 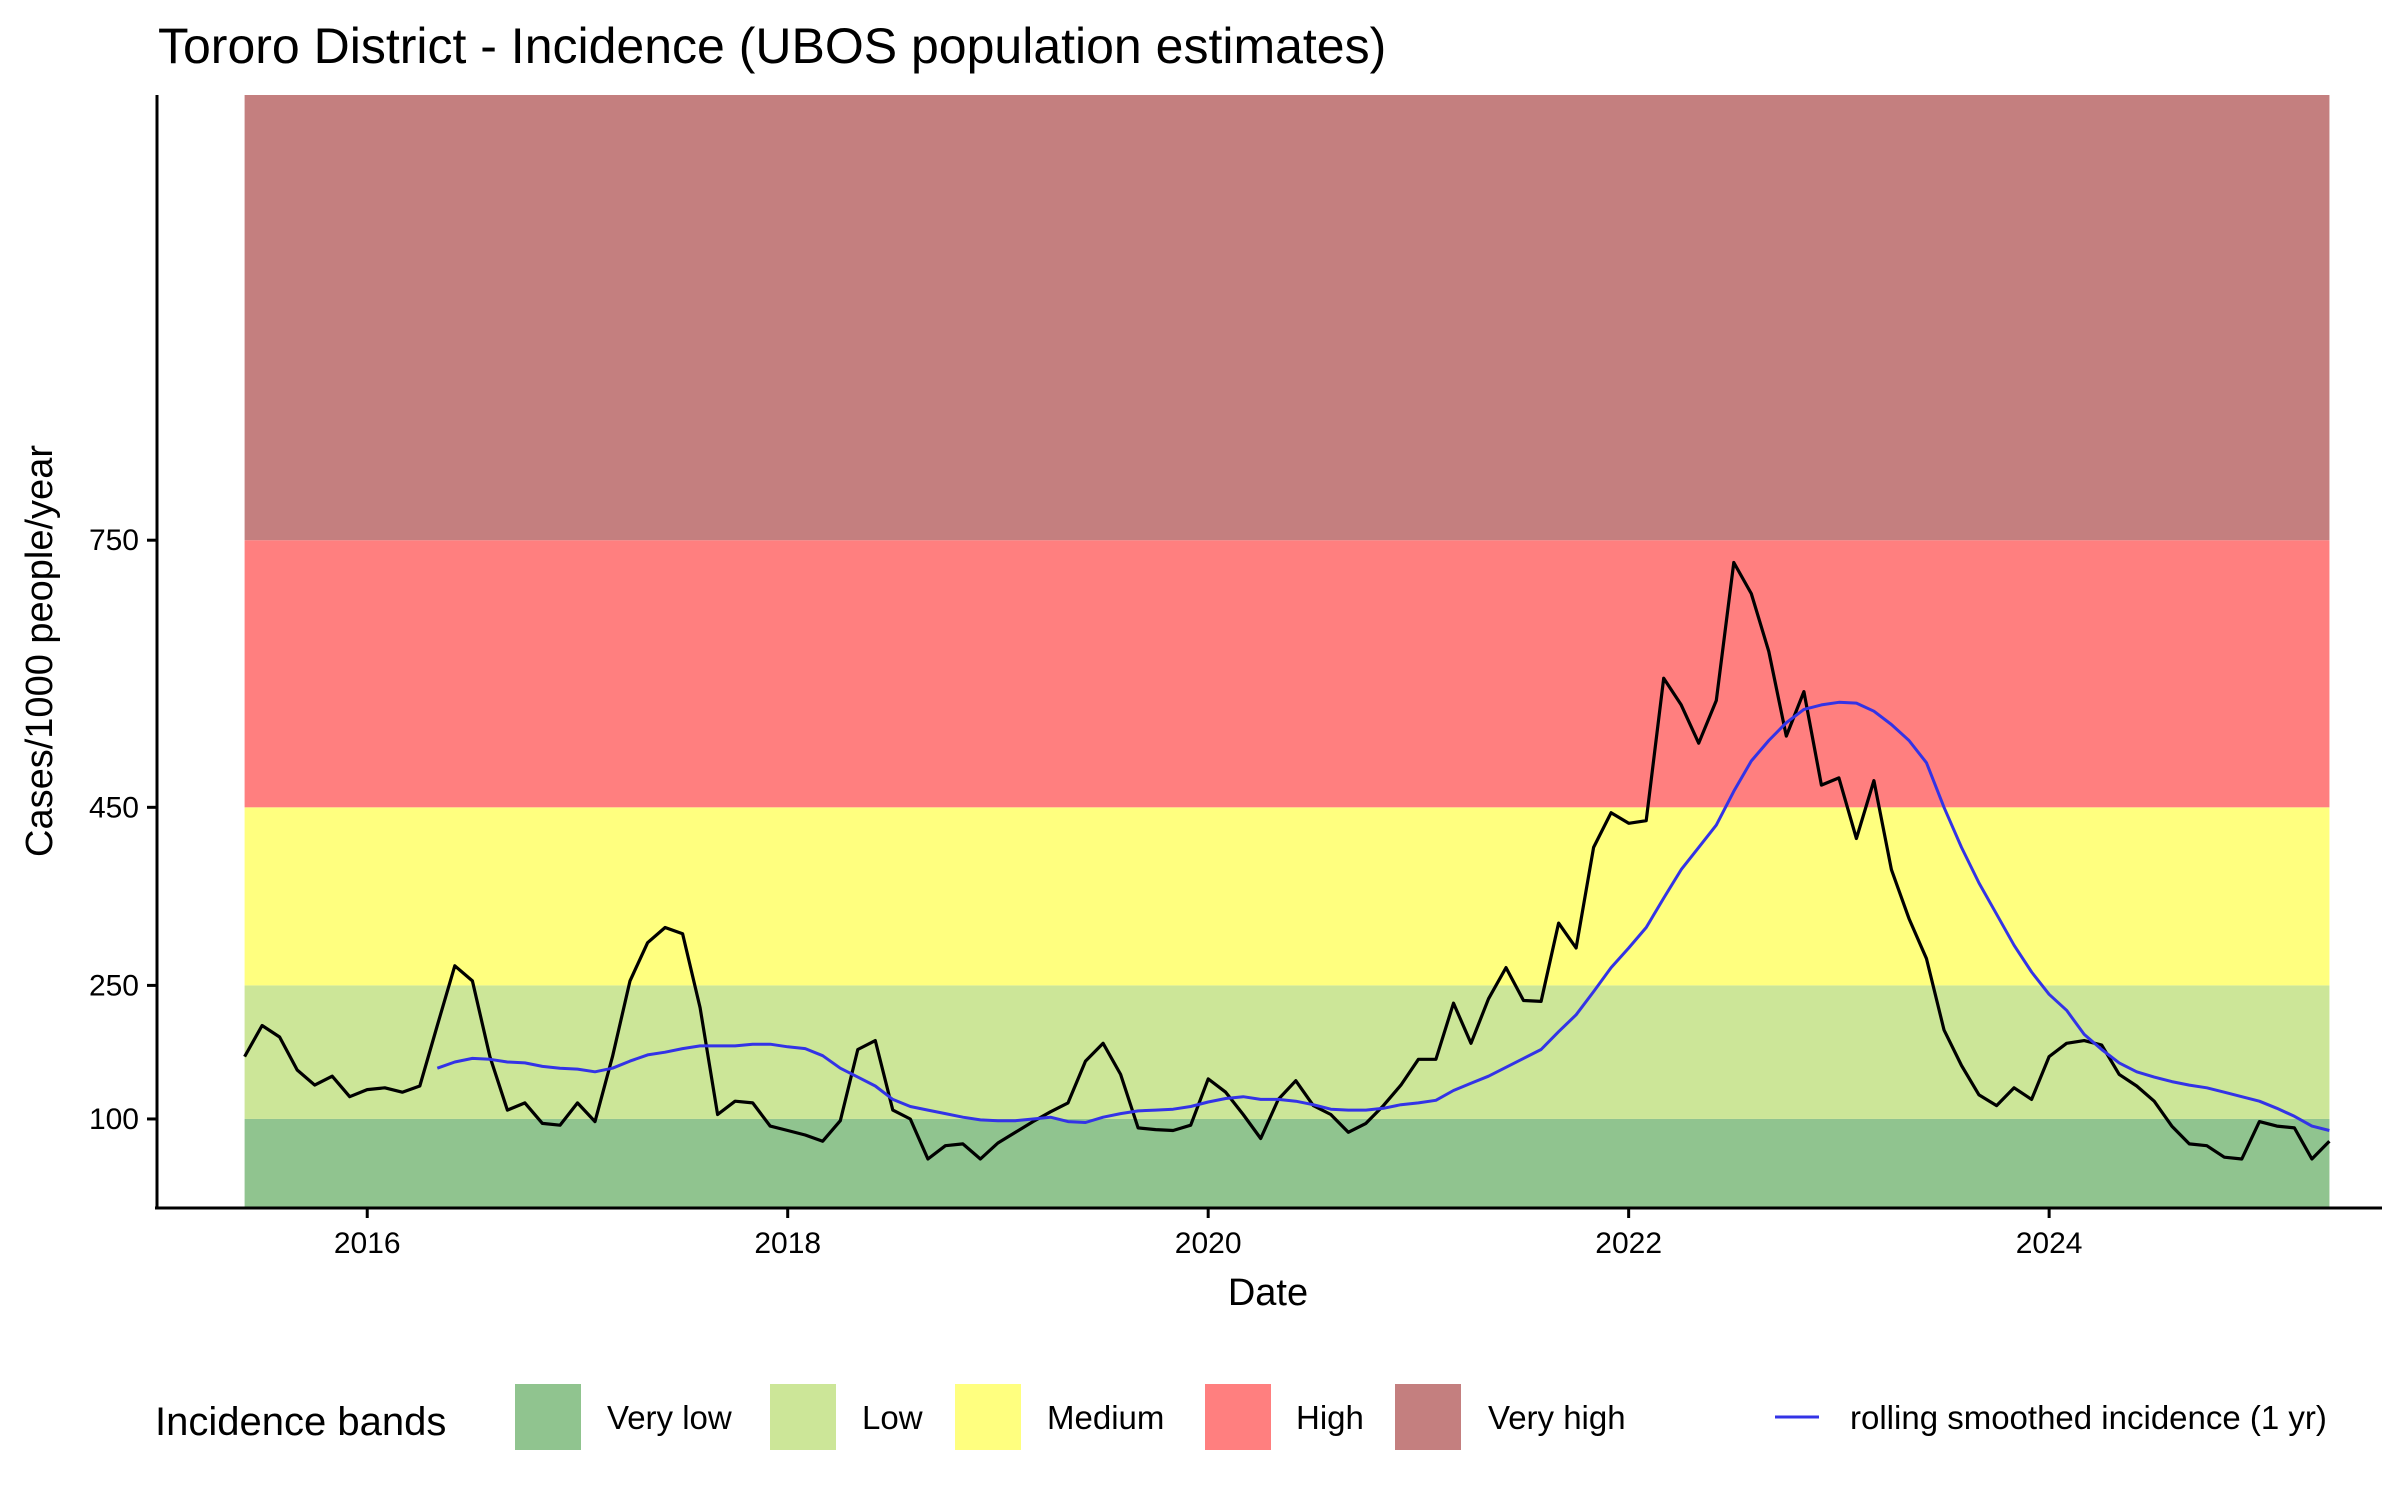 What do you see at coordinates (2088, 1417) in the screenshot?
I see `legend-label-rolling-smoothed: rolling smoothed incidence (1 yr)` at bounding box center [2088, 1417].